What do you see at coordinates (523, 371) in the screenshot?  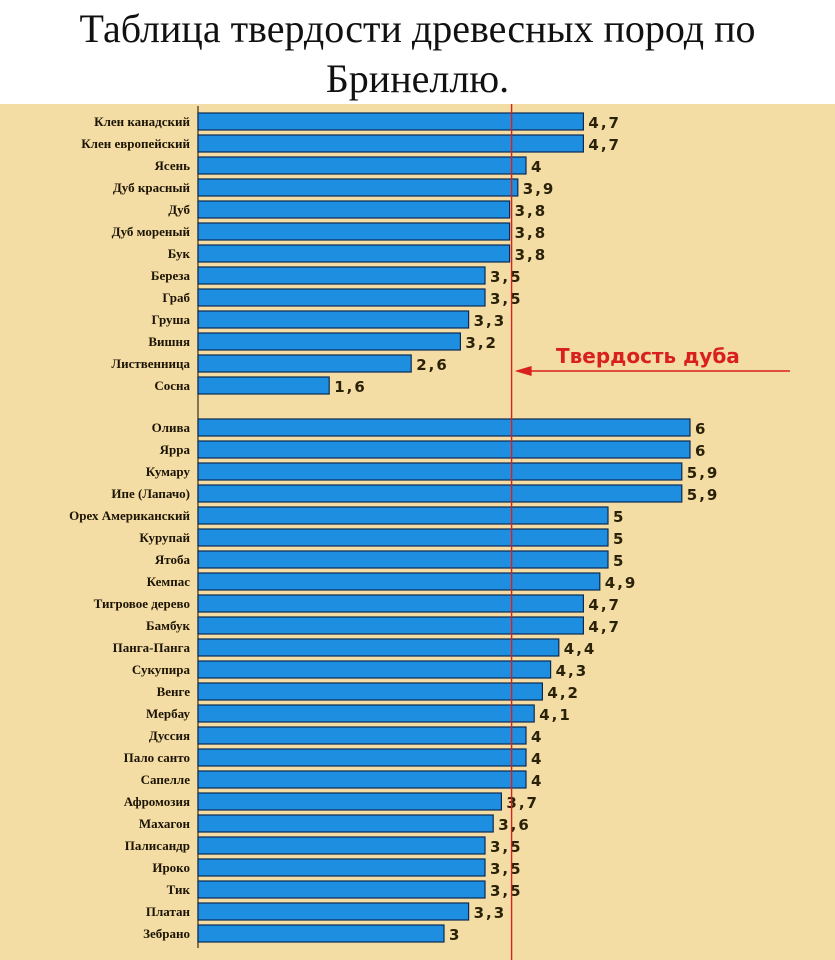 I see `reference-arrow-head-icon` at bounding box center [523, 371].